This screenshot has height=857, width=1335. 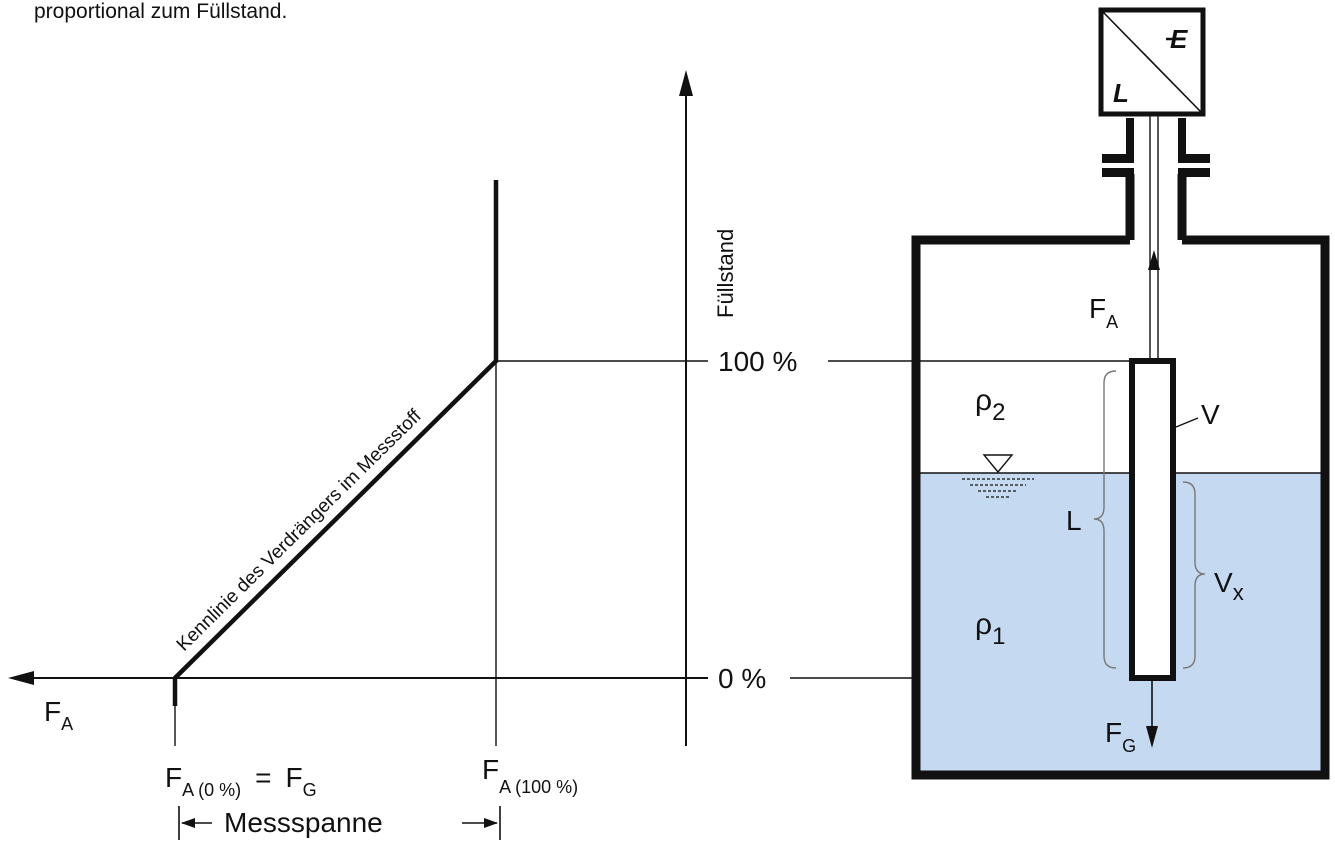 What do you see at coordinates (1120, 624) in the screenshot?
I see `liquid-fill` at bounding box center [1120, 624].